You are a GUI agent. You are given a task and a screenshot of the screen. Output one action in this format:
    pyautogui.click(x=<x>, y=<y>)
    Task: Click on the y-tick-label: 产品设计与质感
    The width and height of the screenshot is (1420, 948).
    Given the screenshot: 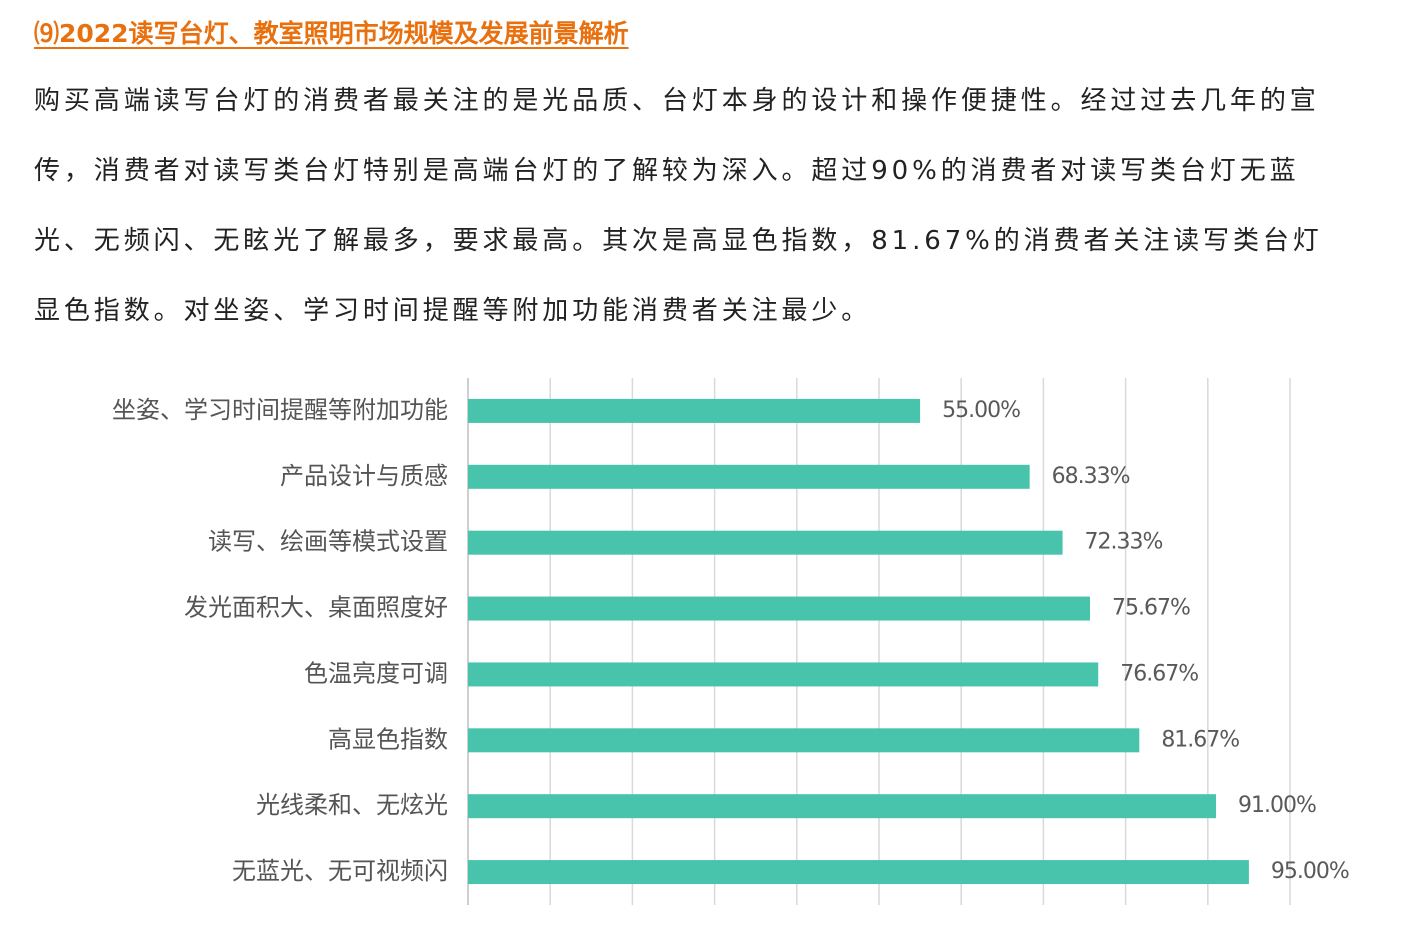 What is the action you would take?
    pyautogui.click(x=364, y=476)
    